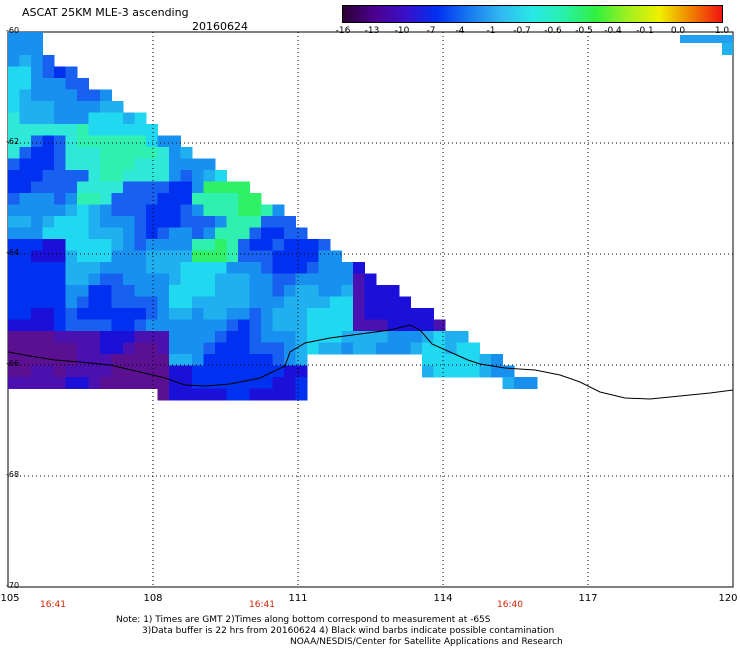  Describe the element at coordinates (105, 12) in the screenshot. I see `map-title: ASCAT 25KM MLE-3 ascending` at that location.